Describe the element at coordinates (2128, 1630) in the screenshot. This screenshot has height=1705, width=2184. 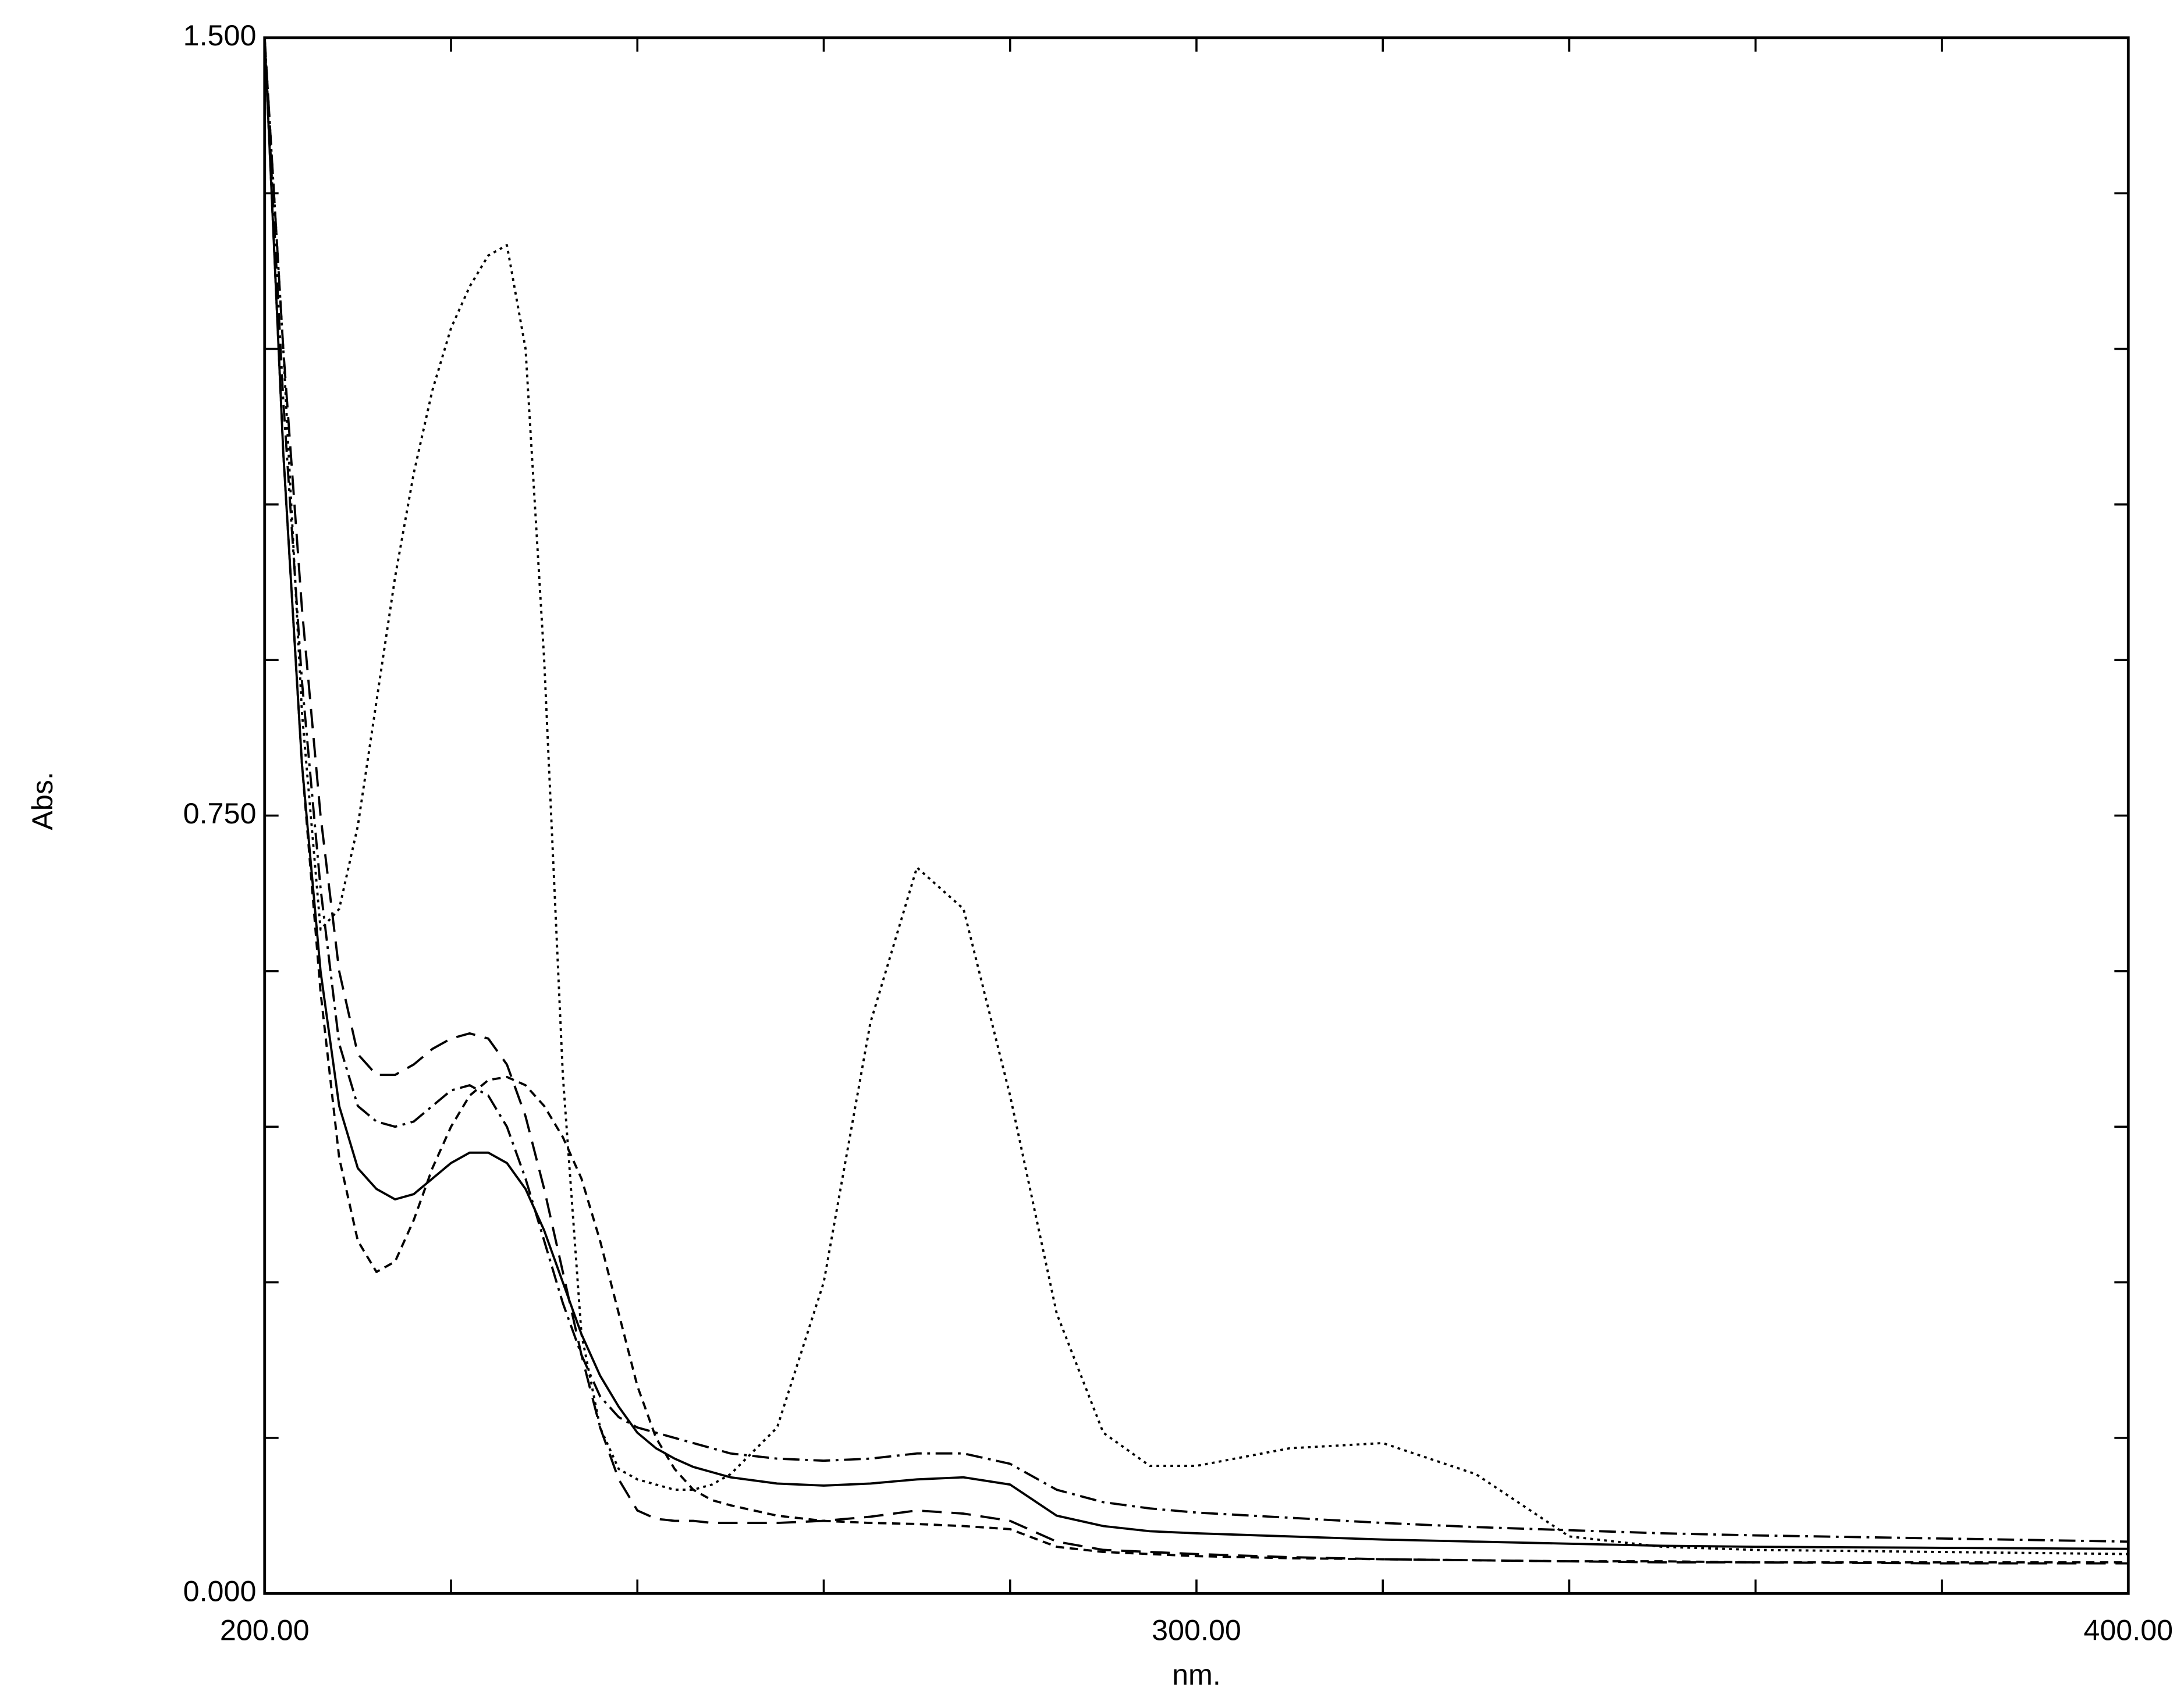
I see `x-tick-label: 400.00` at that location.